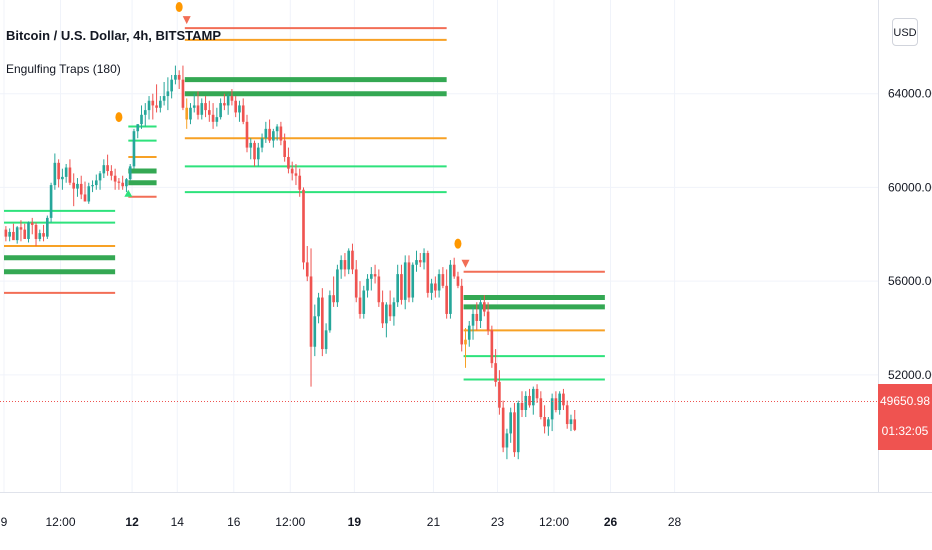 This screenshot has height=550, width=932. I want to click on time-axis: 9 12:00 12 14 16 12:00 19 21 23 12:00 26 28, so click(341, 522).